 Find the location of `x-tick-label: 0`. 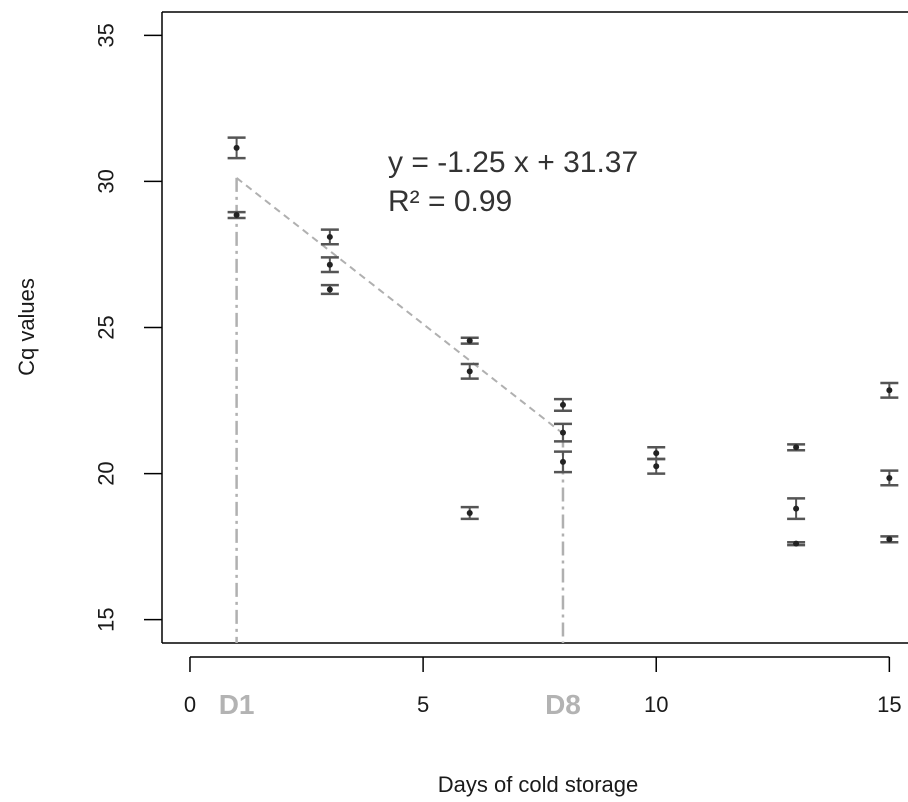

x-tick-label: 0 is located at coordinates (190, 704).